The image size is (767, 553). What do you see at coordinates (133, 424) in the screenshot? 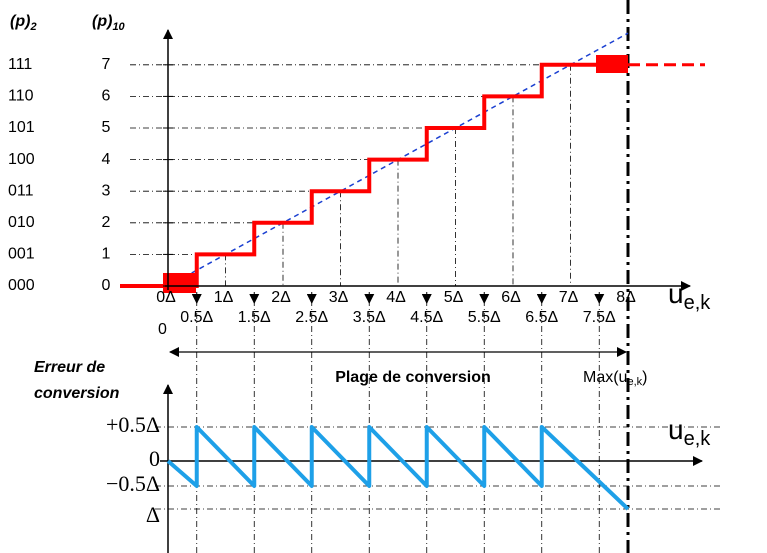
I see `error-label: +0.5Δ` at bounding box center [133, 424].